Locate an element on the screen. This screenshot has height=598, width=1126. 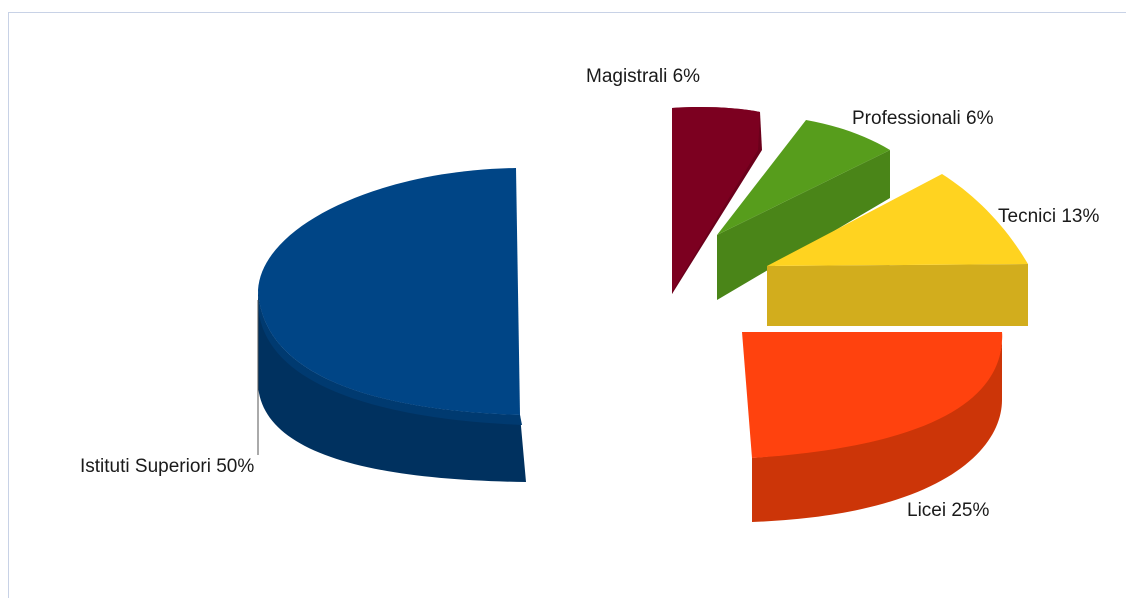
slice-professionali-side is located at coordinates (803, 225).